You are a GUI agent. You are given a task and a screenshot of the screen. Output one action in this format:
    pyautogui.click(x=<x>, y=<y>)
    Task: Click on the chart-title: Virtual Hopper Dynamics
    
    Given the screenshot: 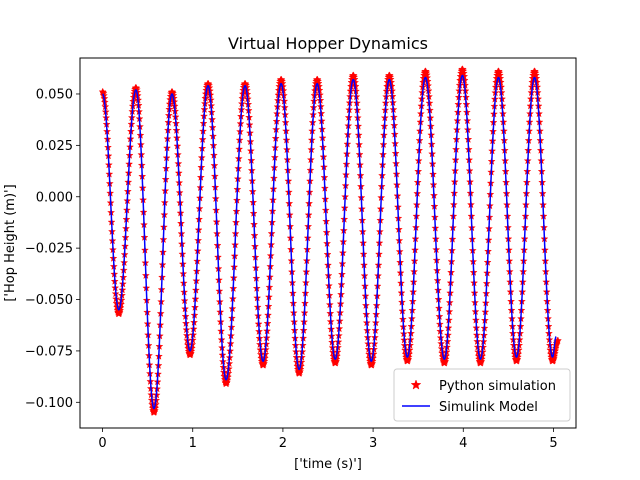 What is the action you would take?
    pyautogui.click(x=328, y=43)
    